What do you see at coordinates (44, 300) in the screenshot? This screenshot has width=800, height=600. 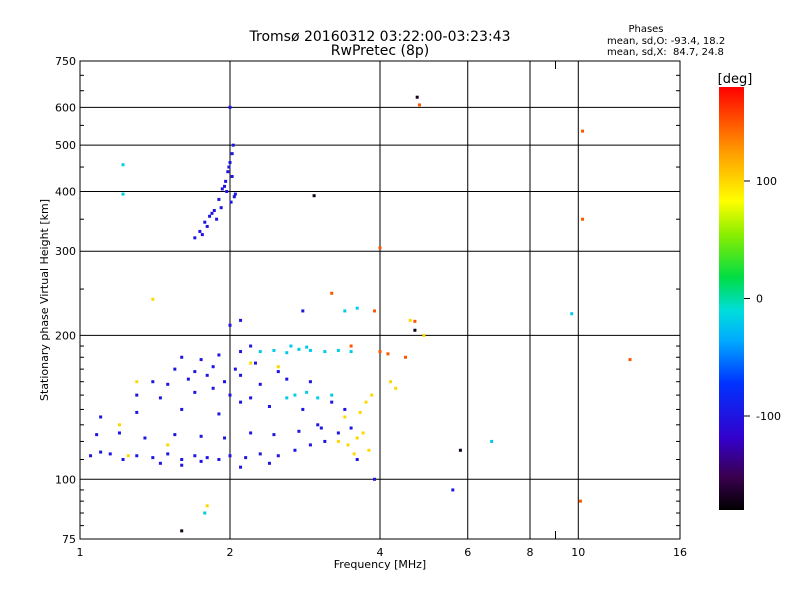 I see `y-axis-label: Stationary phase Virtual Height [km]` at bounding box center [44, 300].